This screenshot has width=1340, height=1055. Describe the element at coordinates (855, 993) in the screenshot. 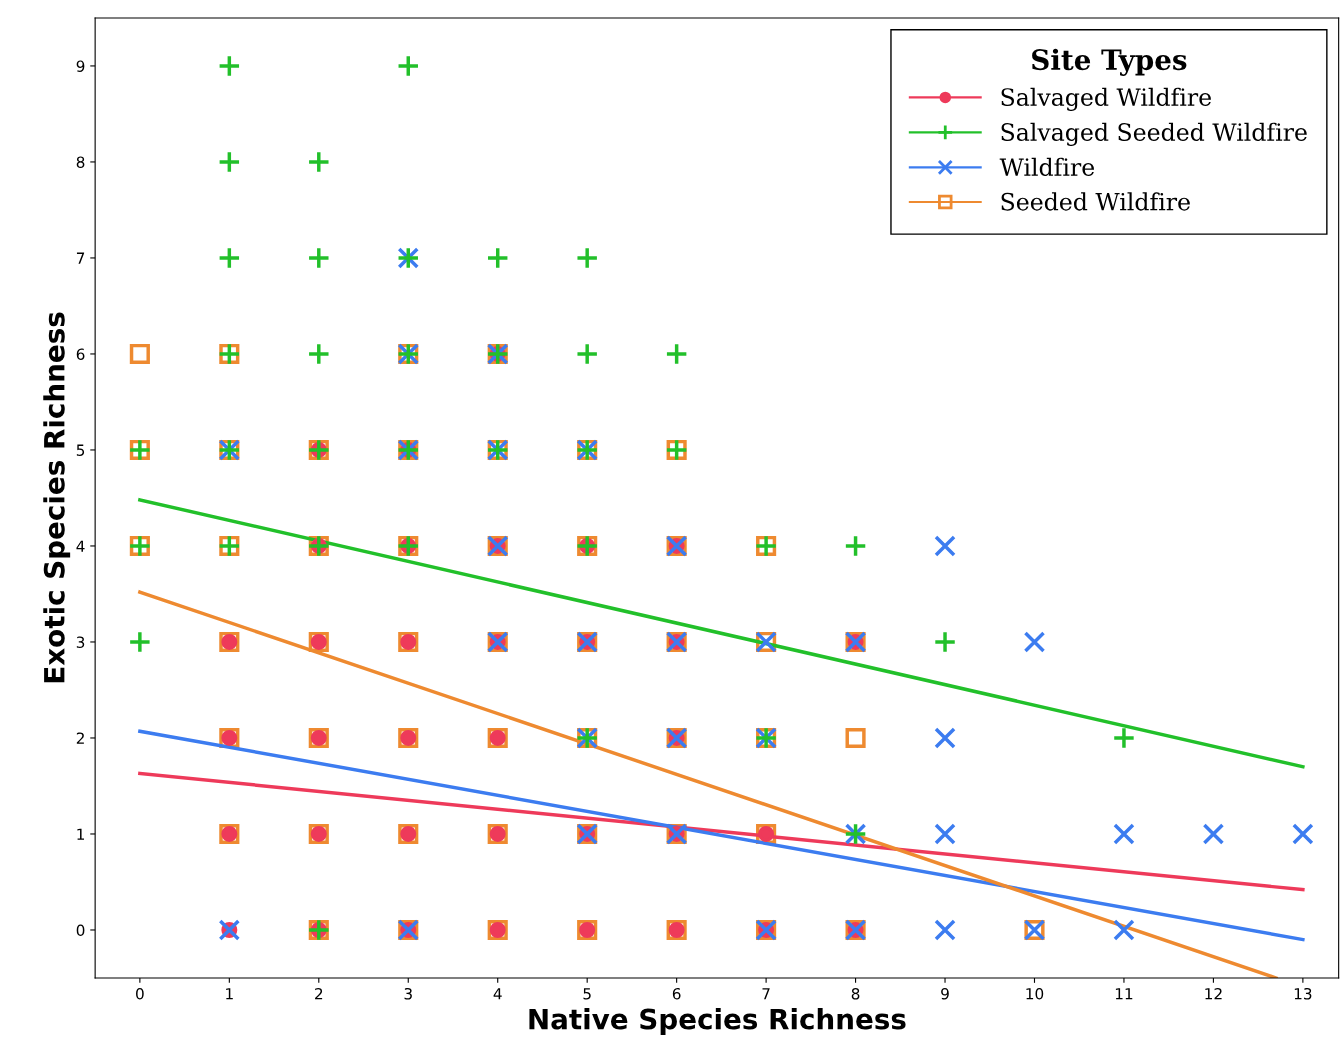

I see `x-tick-label: 8` at that location.